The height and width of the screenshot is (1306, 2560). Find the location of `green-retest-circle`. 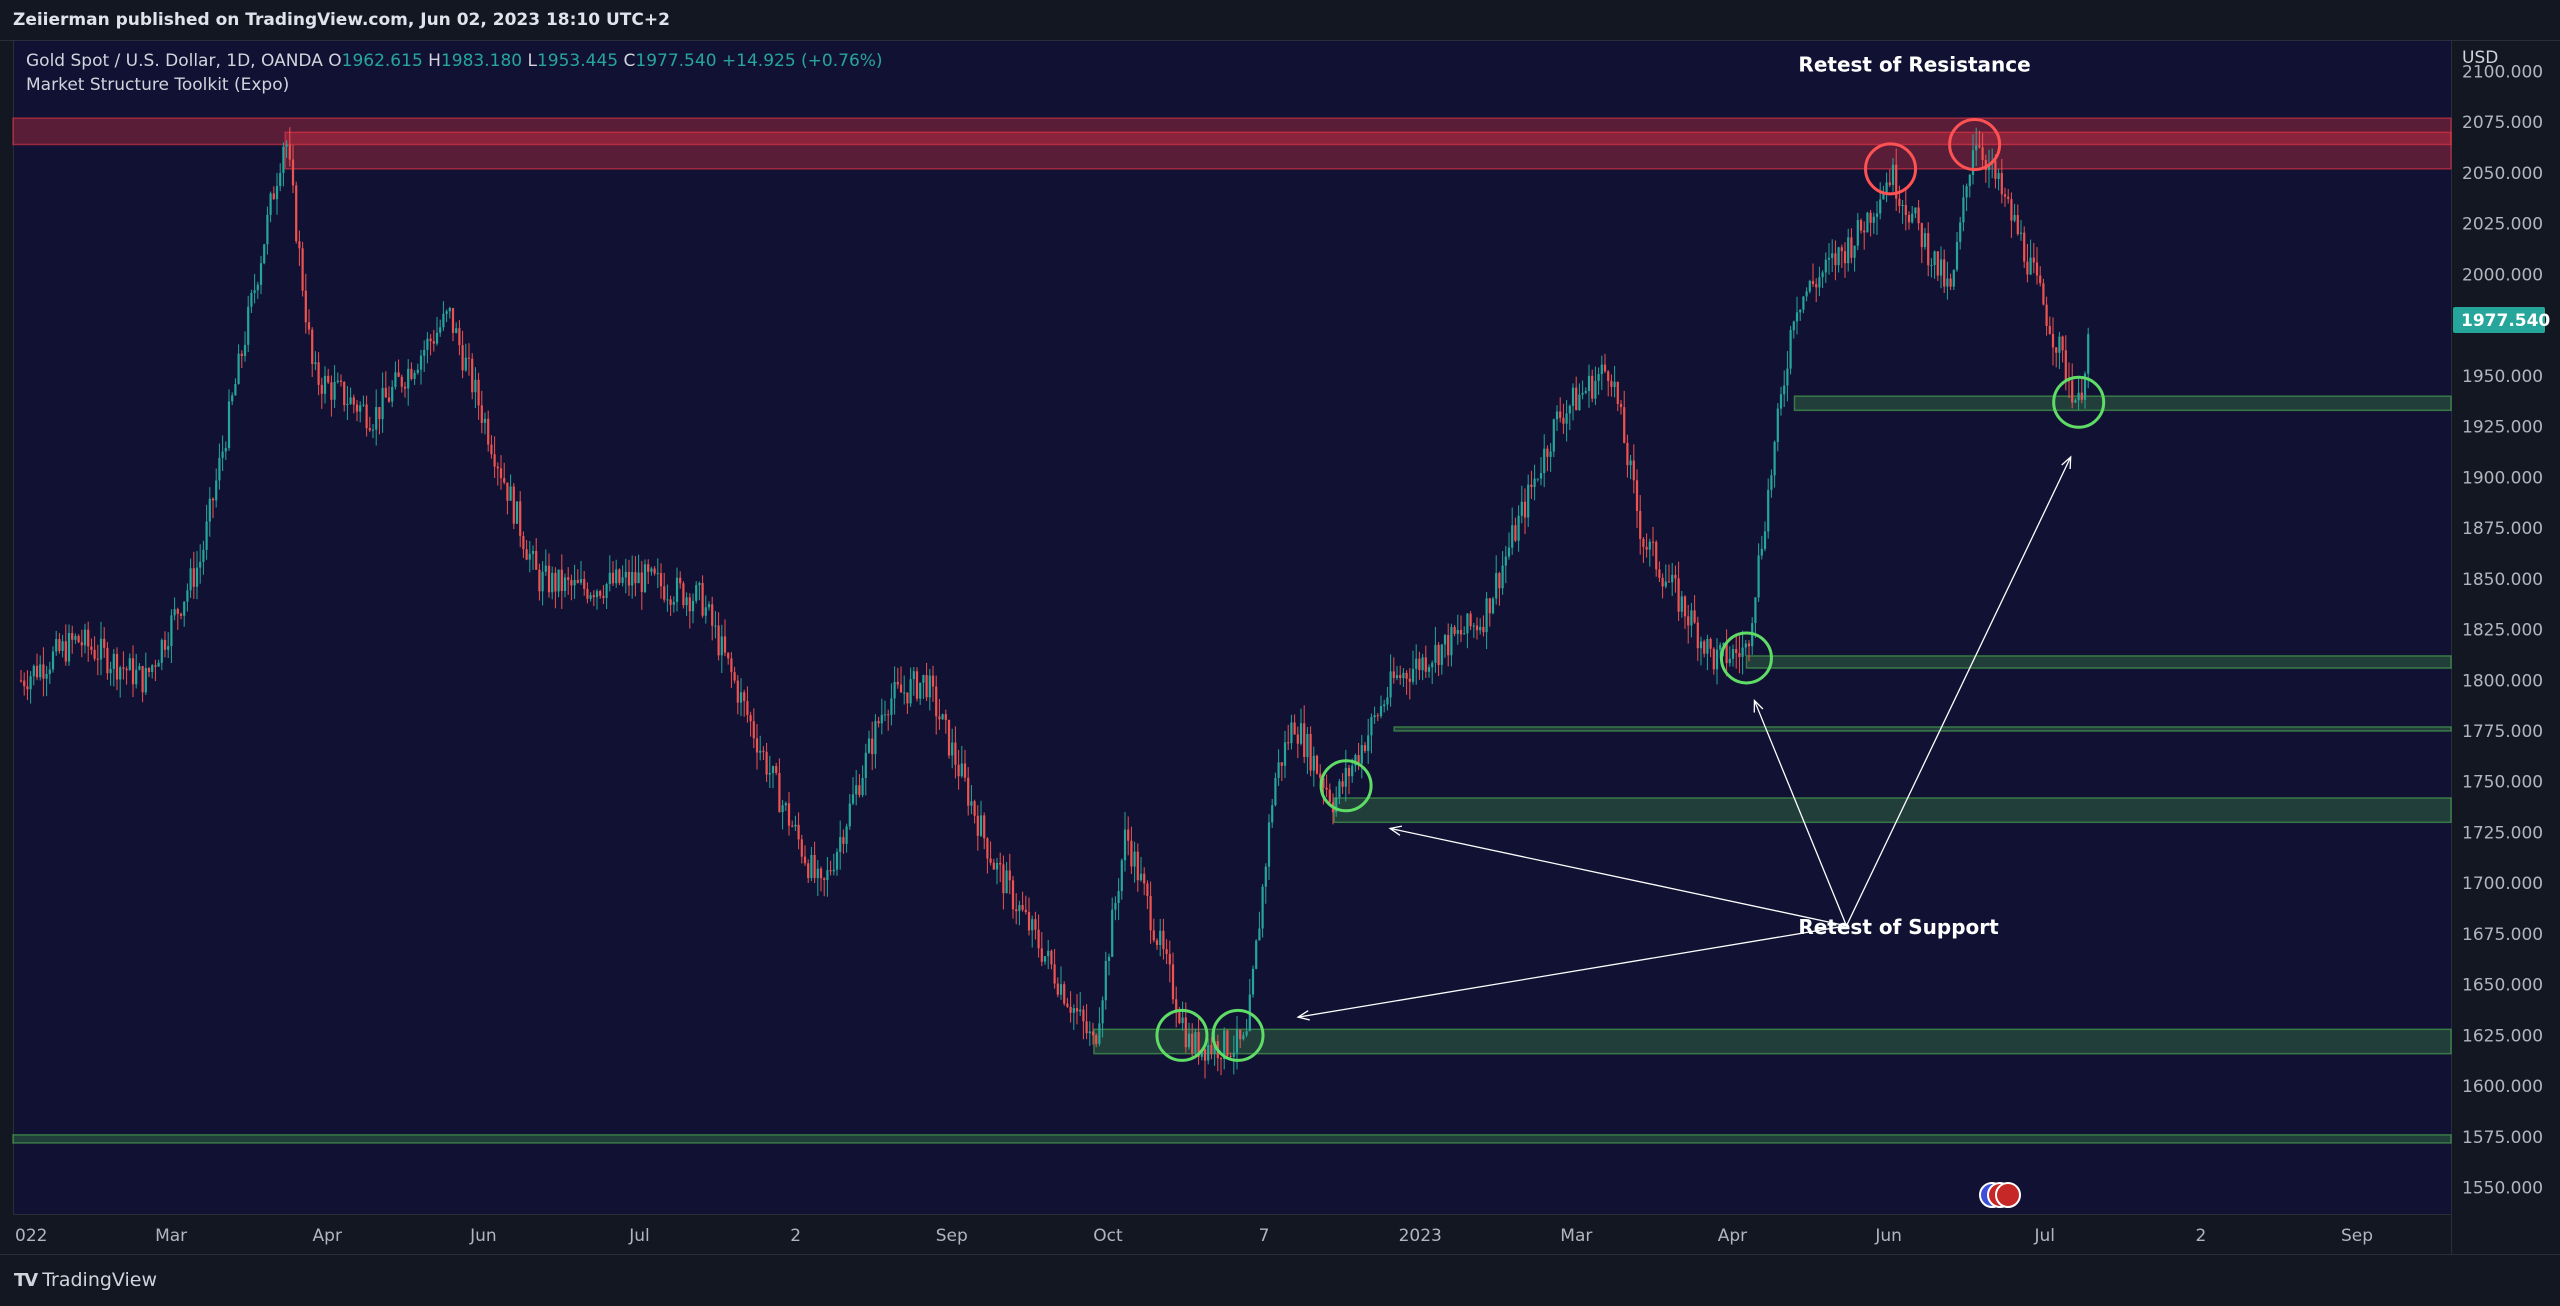

green-retest-circle is located at coordinates (1746, 658).